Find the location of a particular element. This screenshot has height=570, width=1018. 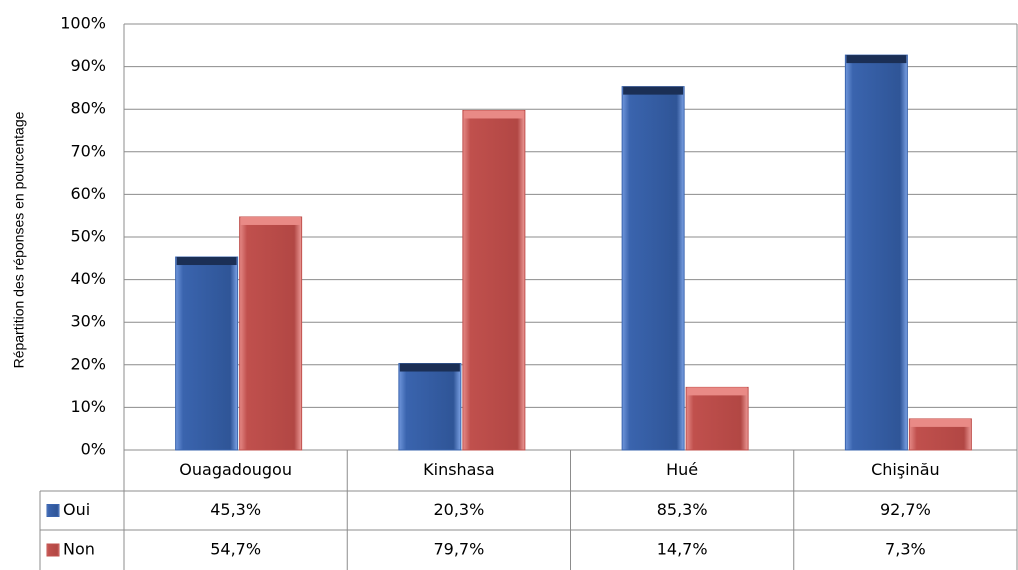

value-label: 20,3% is located at coordinates (458, 509).